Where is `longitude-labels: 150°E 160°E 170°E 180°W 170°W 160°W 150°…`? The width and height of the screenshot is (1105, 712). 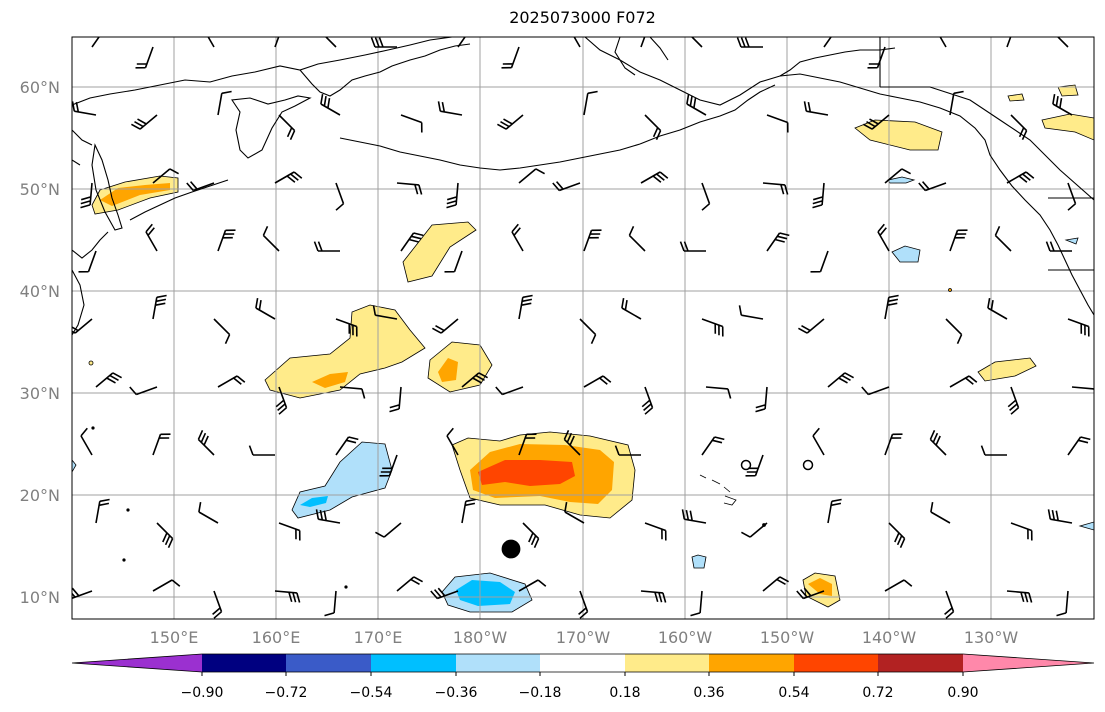
longitude-labels: 150°E 160°E 170°E 180°W 170°W 160°W 150°… is located at coordinates (584, 637).